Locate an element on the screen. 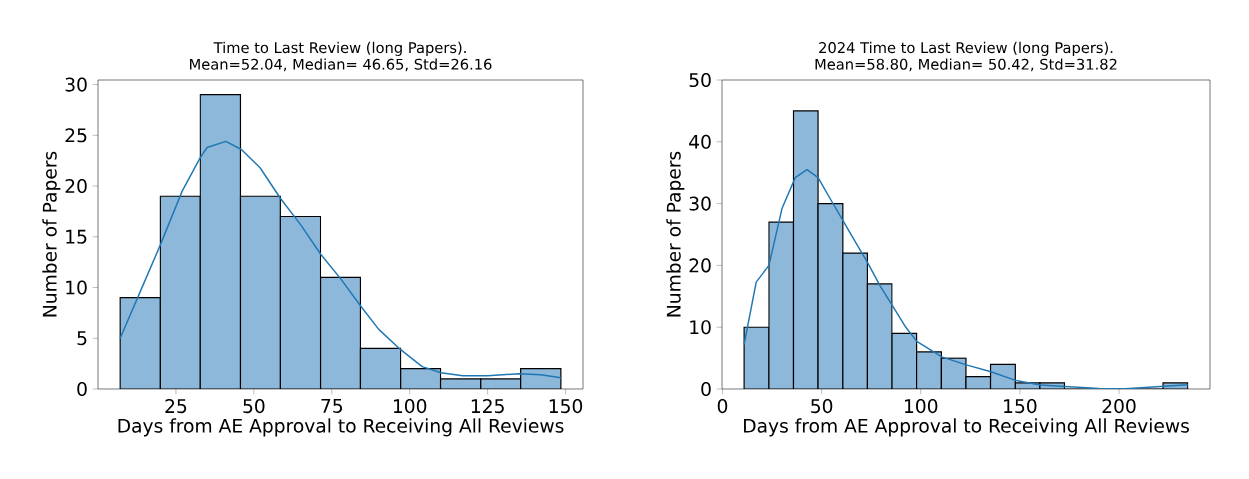  y-tick-label: 25 is located at coordinates (76, 135).